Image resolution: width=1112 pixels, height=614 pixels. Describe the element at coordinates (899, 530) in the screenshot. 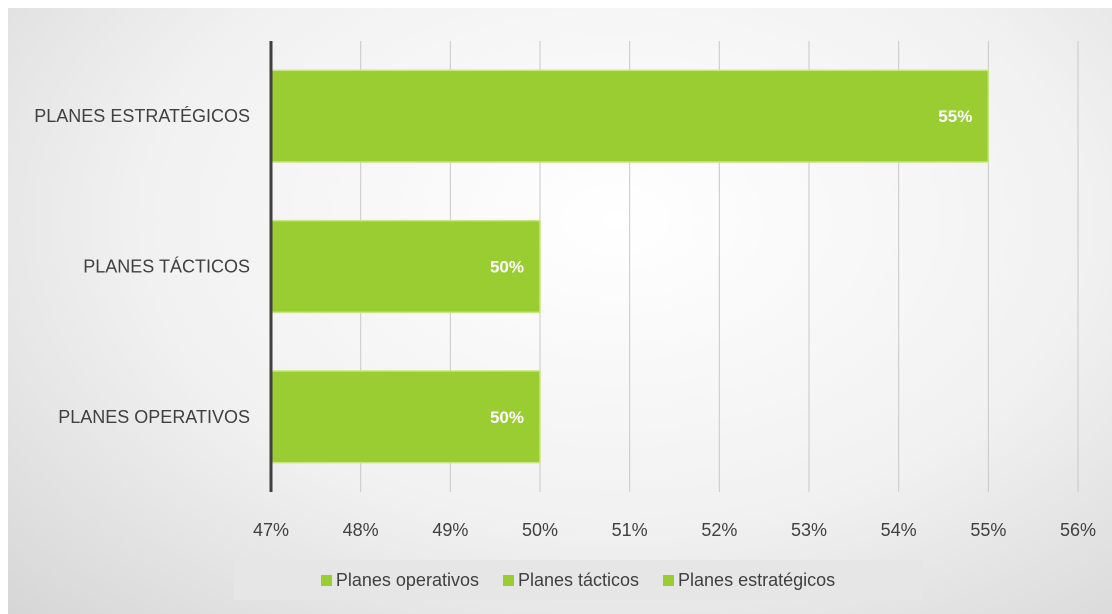

I see `x-tick-label: 54%` at that location.